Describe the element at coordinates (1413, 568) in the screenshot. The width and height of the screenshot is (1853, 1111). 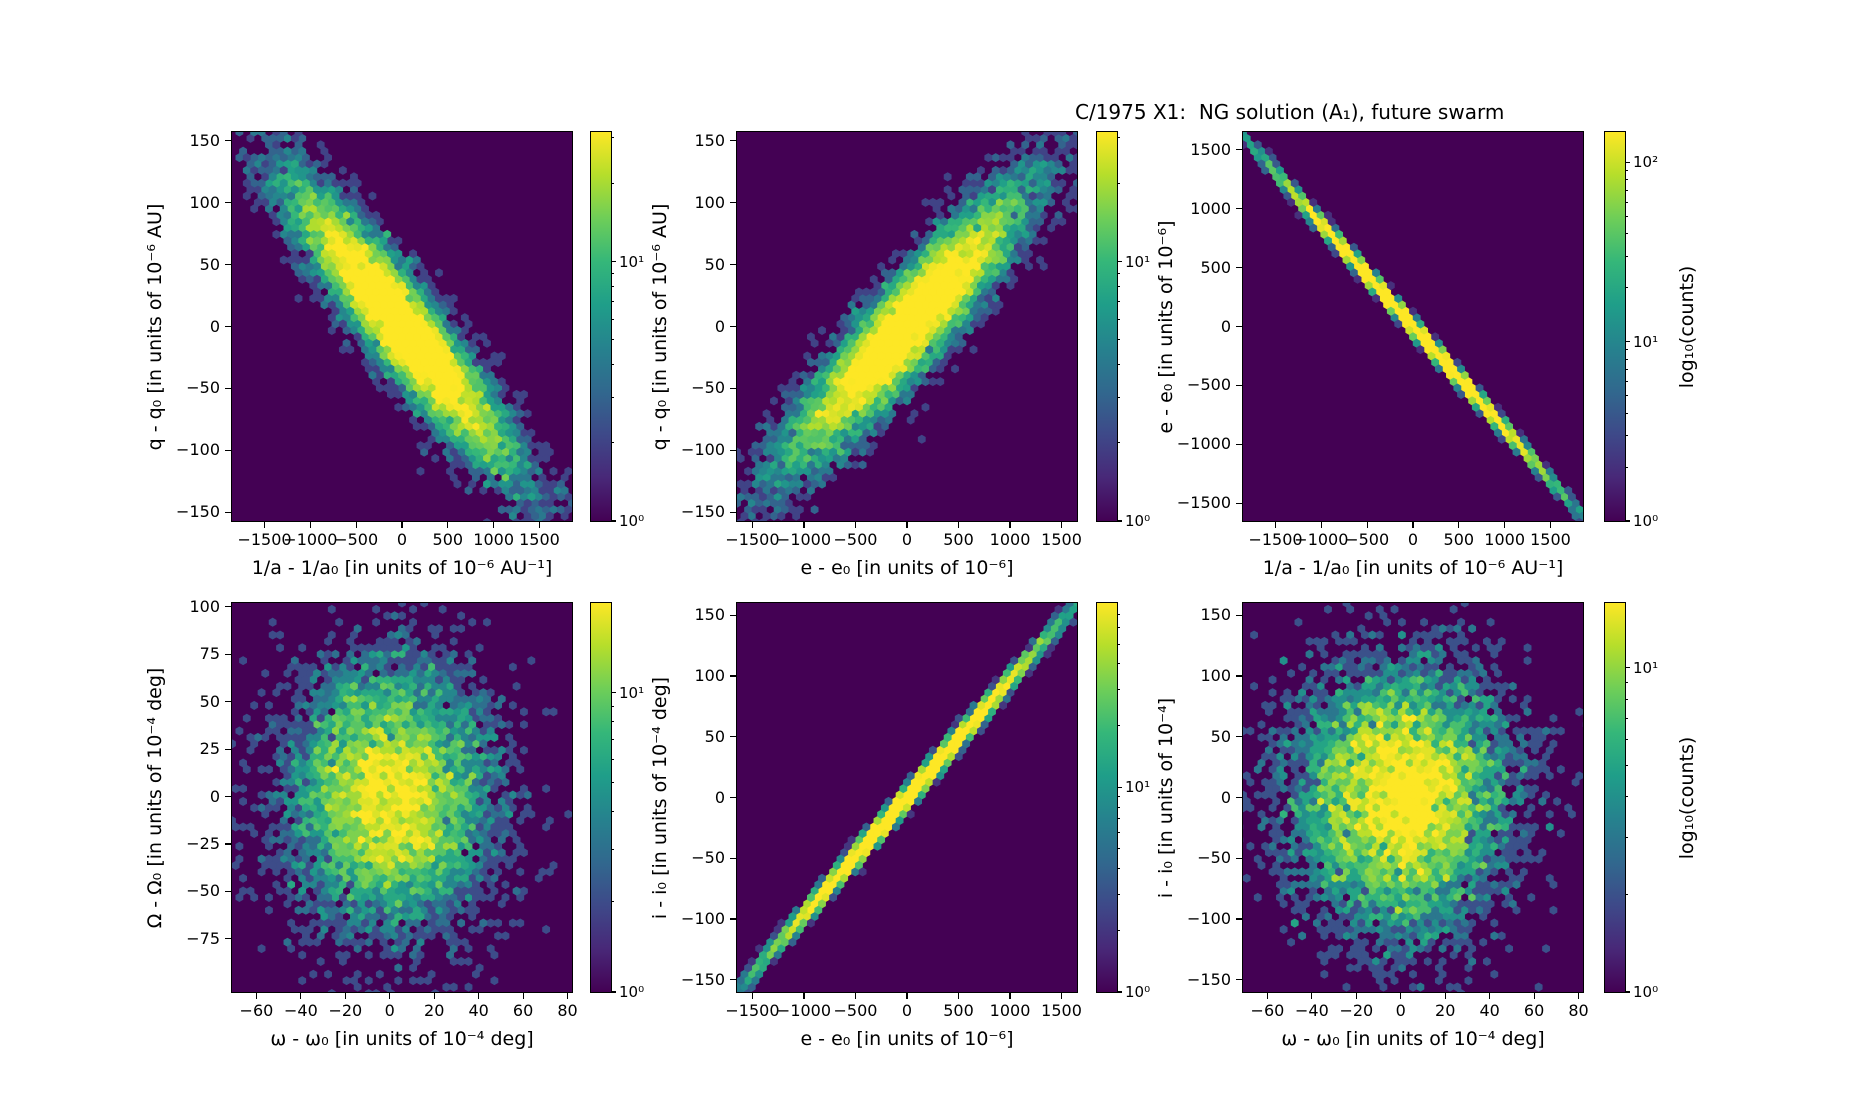
I see `x-axis-label-top-right: 1/a - 1/a₀ [in units of 10⁻⁶ AU⁻¹]` at that location.